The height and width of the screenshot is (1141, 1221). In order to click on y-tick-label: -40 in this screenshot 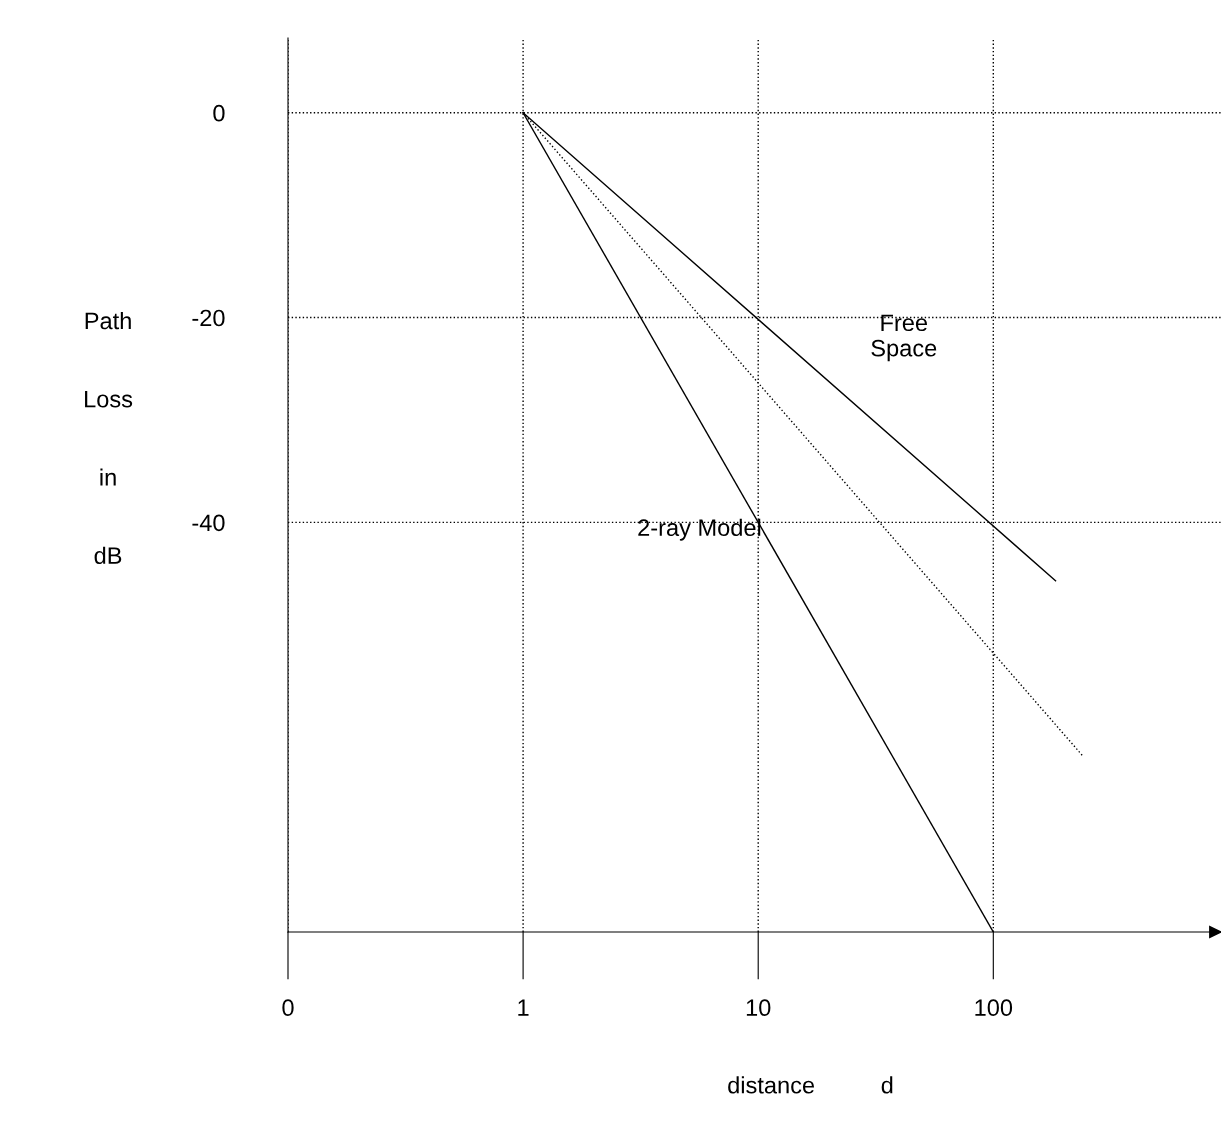, I will do `click(208, 523)`.